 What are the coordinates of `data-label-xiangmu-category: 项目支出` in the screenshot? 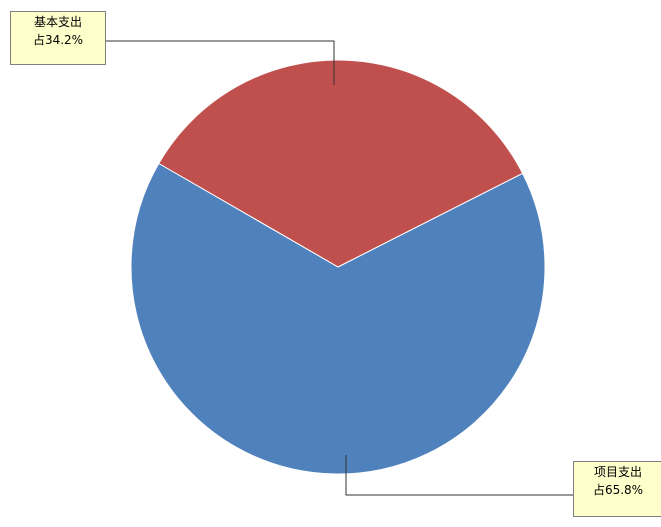 It's located at (617, 472).